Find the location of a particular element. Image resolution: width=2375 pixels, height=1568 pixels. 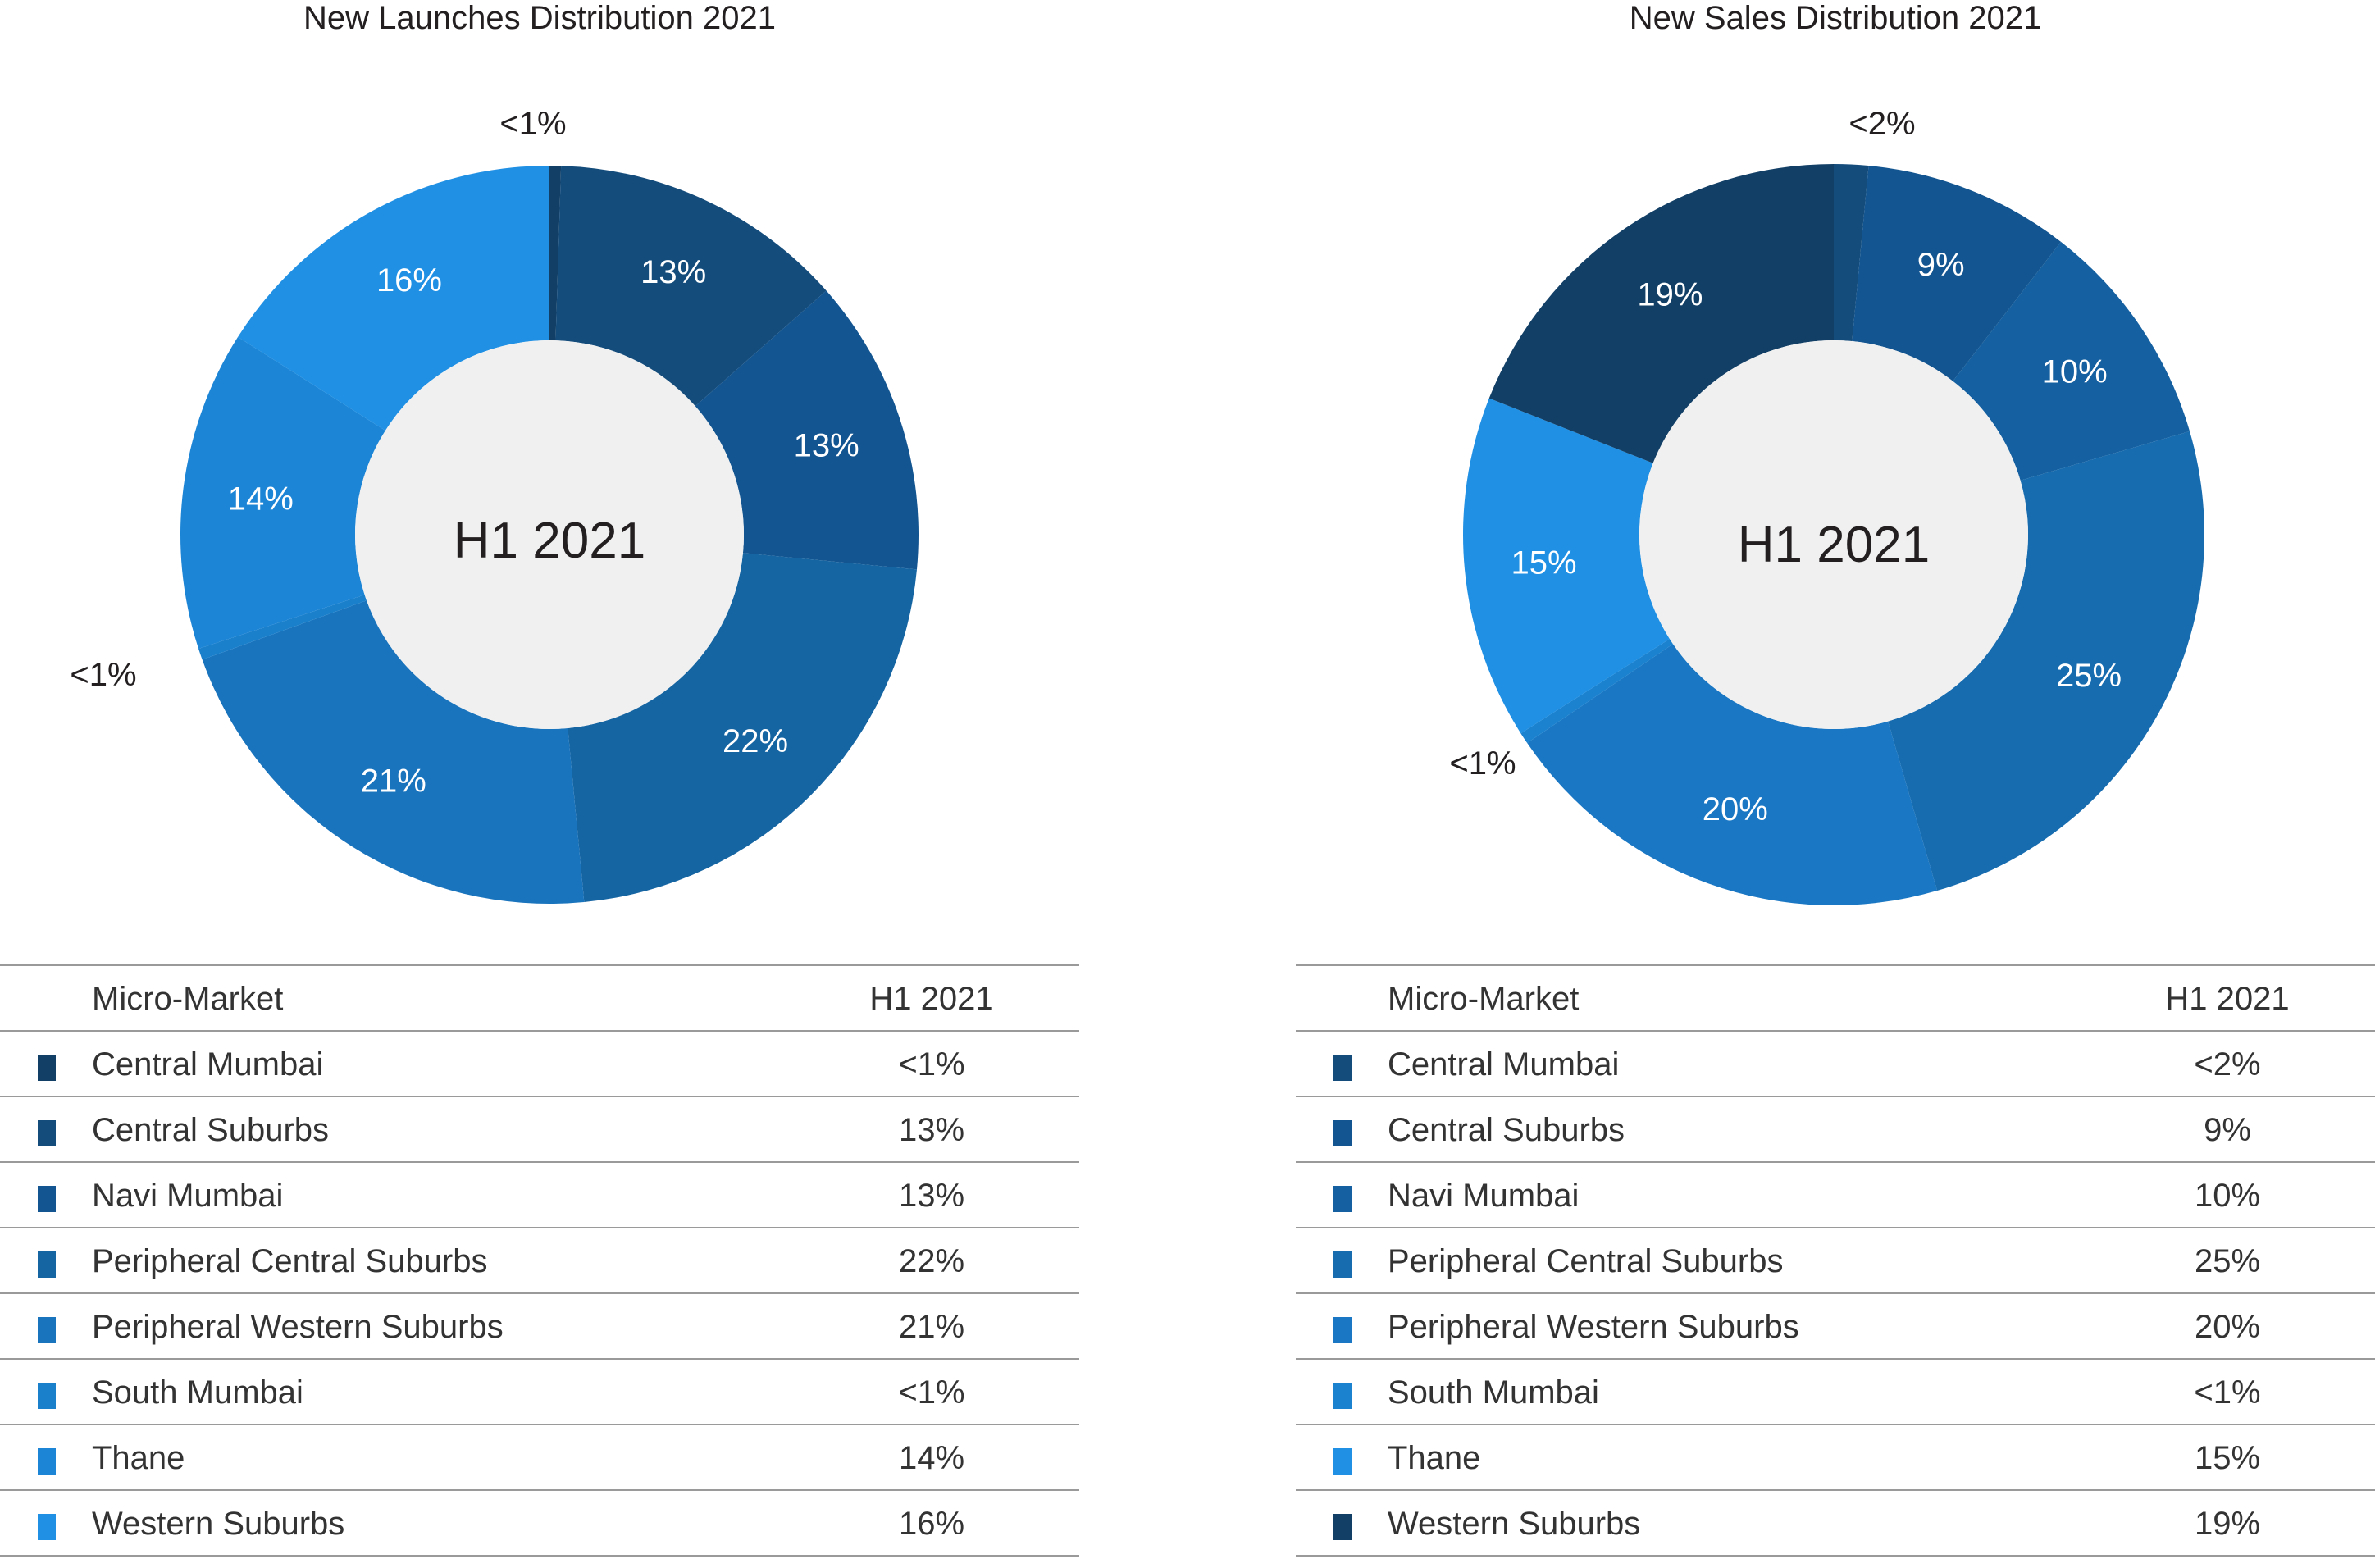

micro-market-value: 15% is located at coordinates (2228, 1458).